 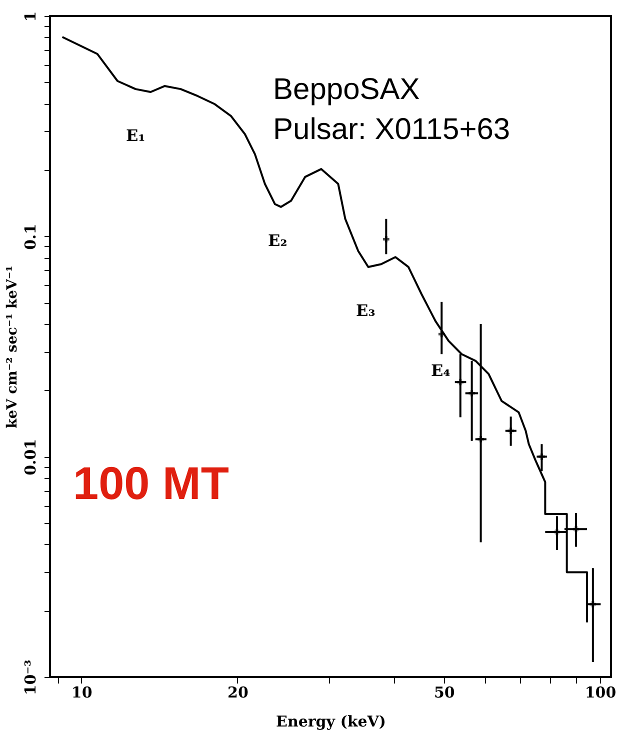 I want to click on x-tick-label: 20, so click(x=238, y=693).